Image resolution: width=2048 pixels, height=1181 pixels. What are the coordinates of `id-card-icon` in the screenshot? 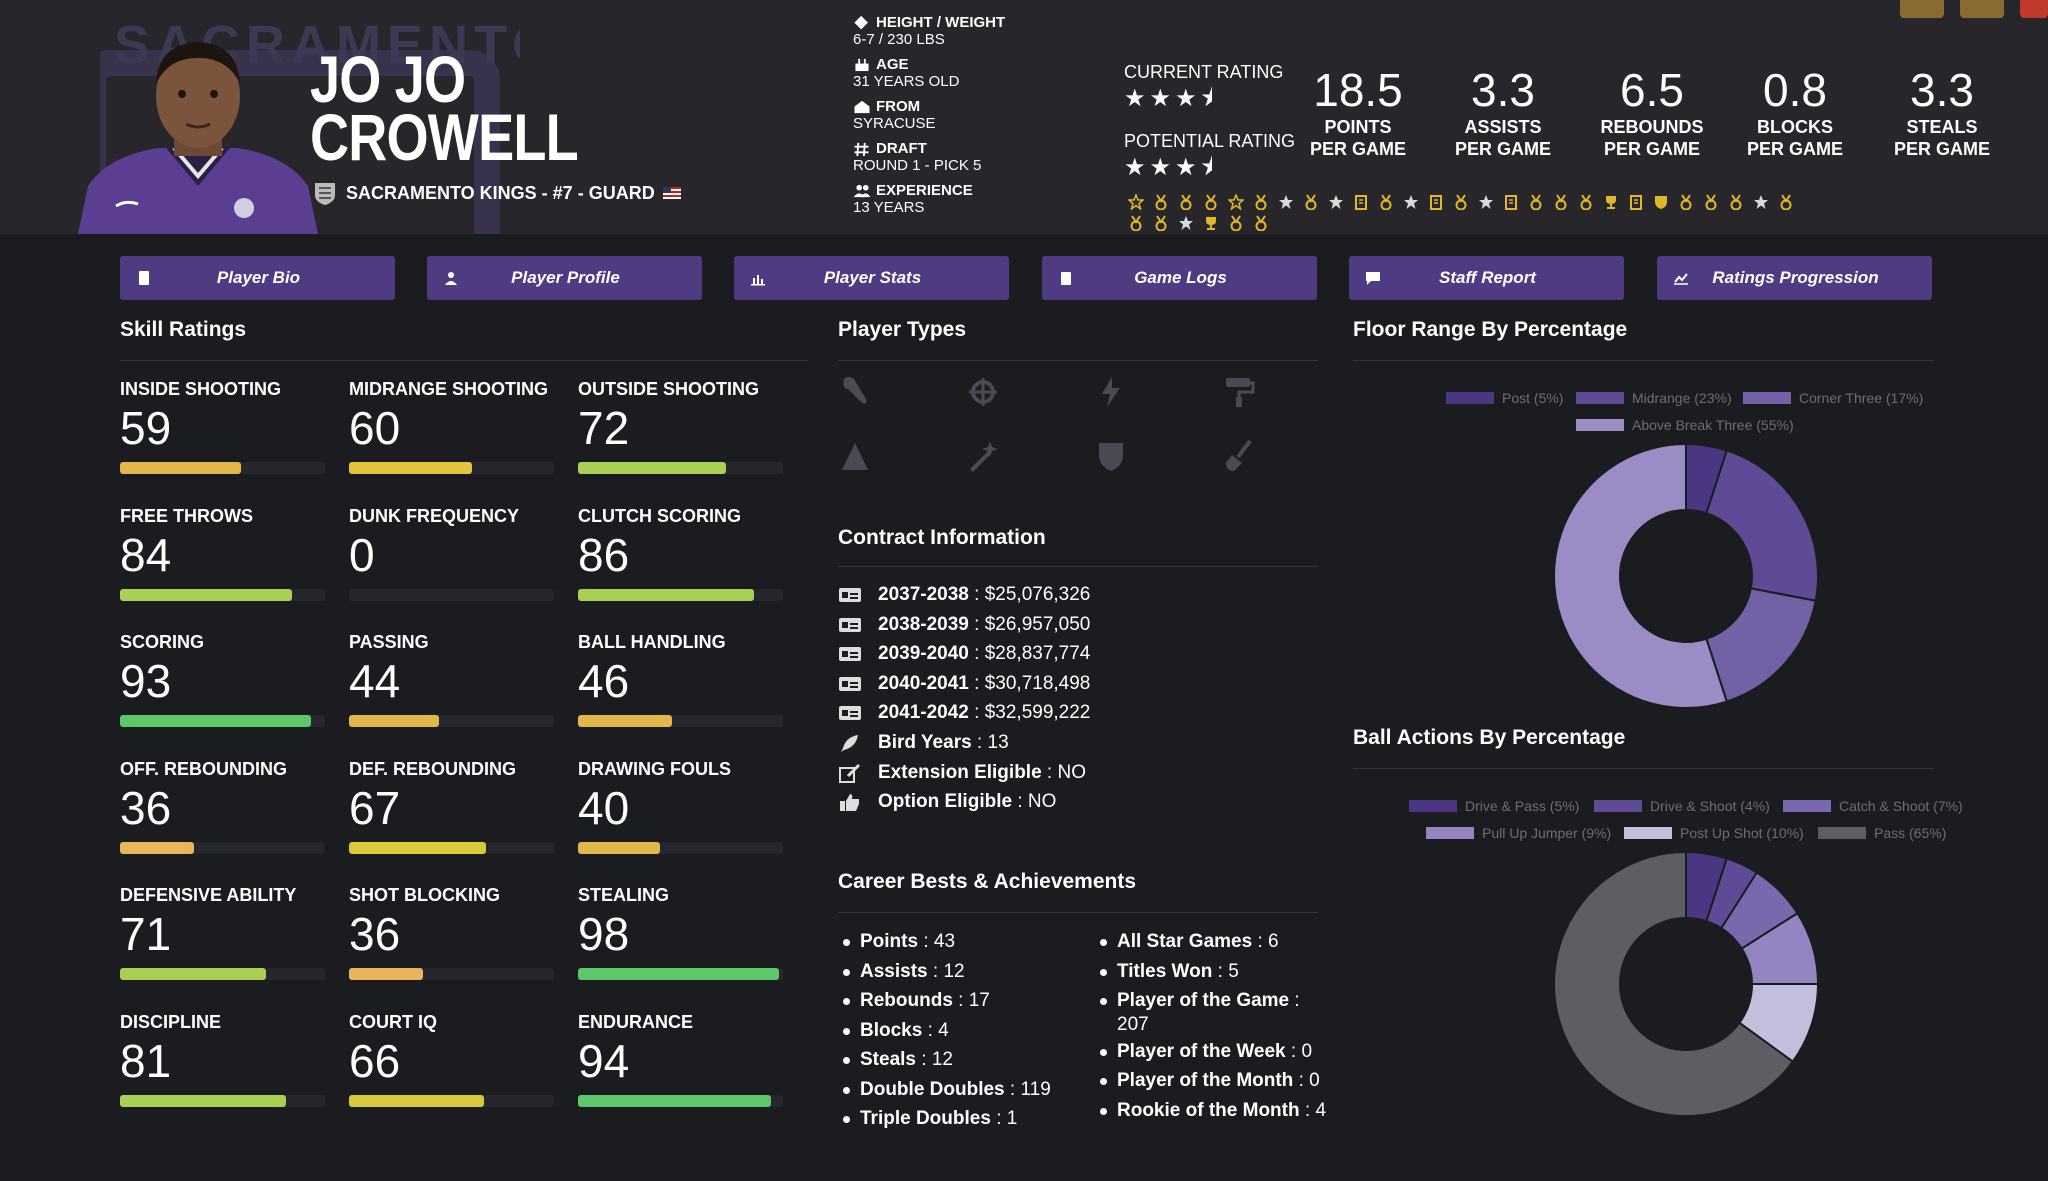 It's located at (144, 278).